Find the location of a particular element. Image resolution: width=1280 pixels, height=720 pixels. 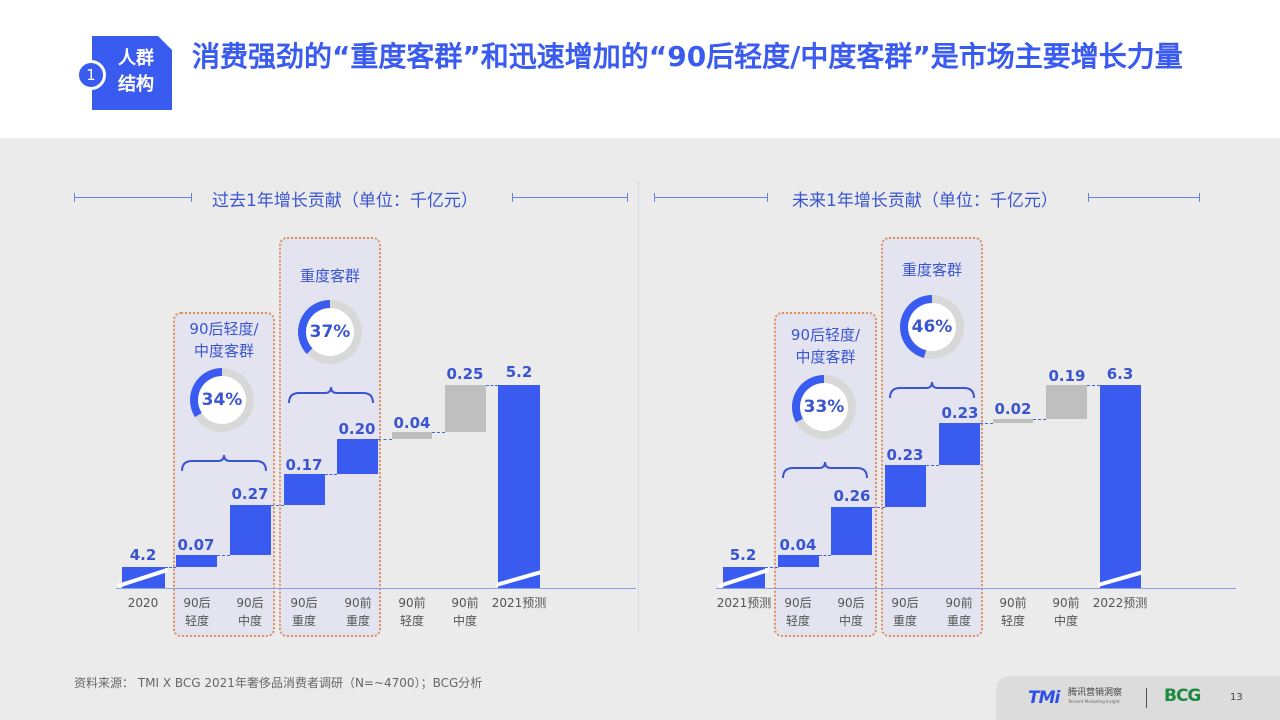

left-value-label: 0.17 is located at coordinates (304, 465).